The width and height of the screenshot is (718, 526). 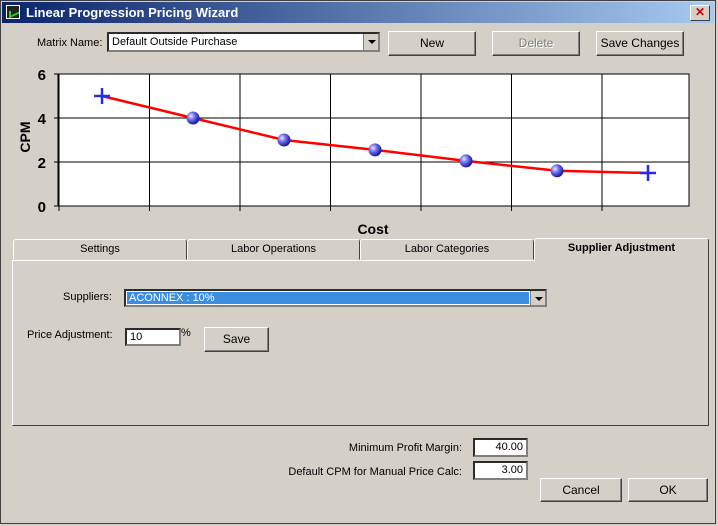 What do you see at coordinates (581, 490) in the screenshot?
I see `cancel-button: Cancel` at bounding box center [581, 490].